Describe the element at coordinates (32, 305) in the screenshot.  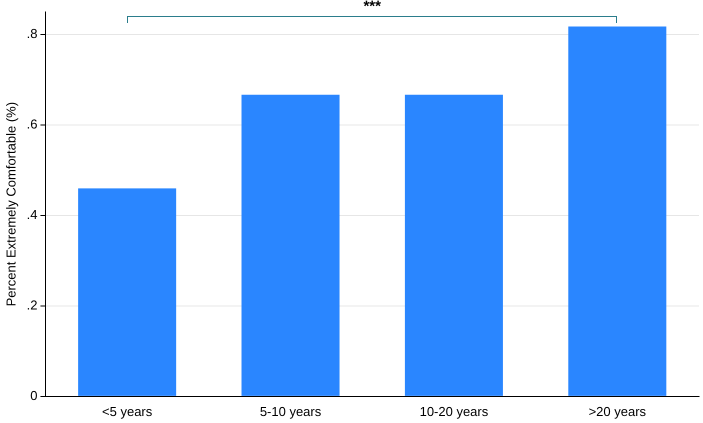
I see `y-tick-label: .2` at that location.